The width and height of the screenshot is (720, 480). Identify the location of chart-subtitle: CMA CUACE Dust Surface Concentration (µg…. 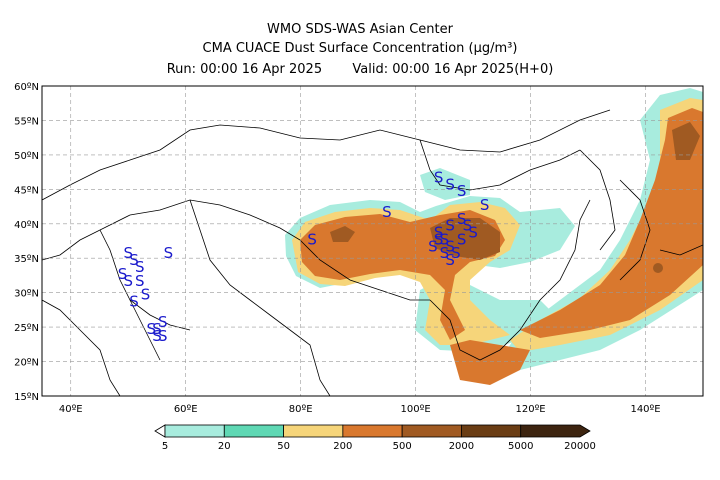
(360, 48).